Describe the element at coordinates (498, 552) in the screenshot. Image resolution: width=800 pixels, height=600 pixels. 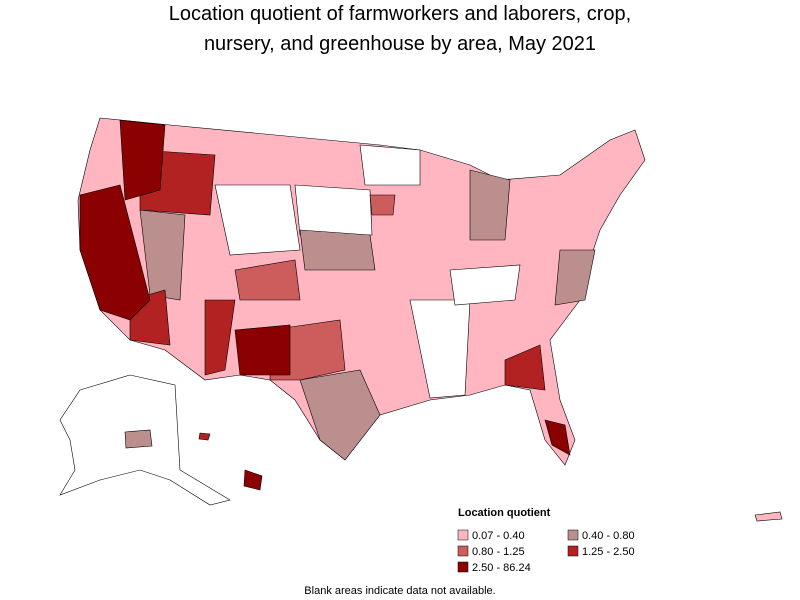
I see `legend-label: 0.80 - 1.25` at that location.